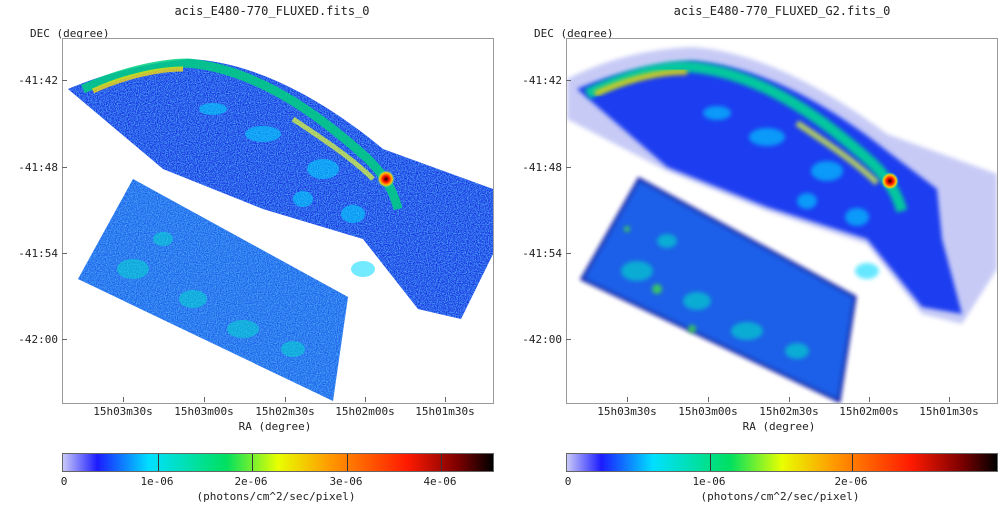  Describe the element at coordinates (272, 11) in the screenshot. I see `left-panel-title: acis_E480-770_FLUXED.fits_0` at that location.